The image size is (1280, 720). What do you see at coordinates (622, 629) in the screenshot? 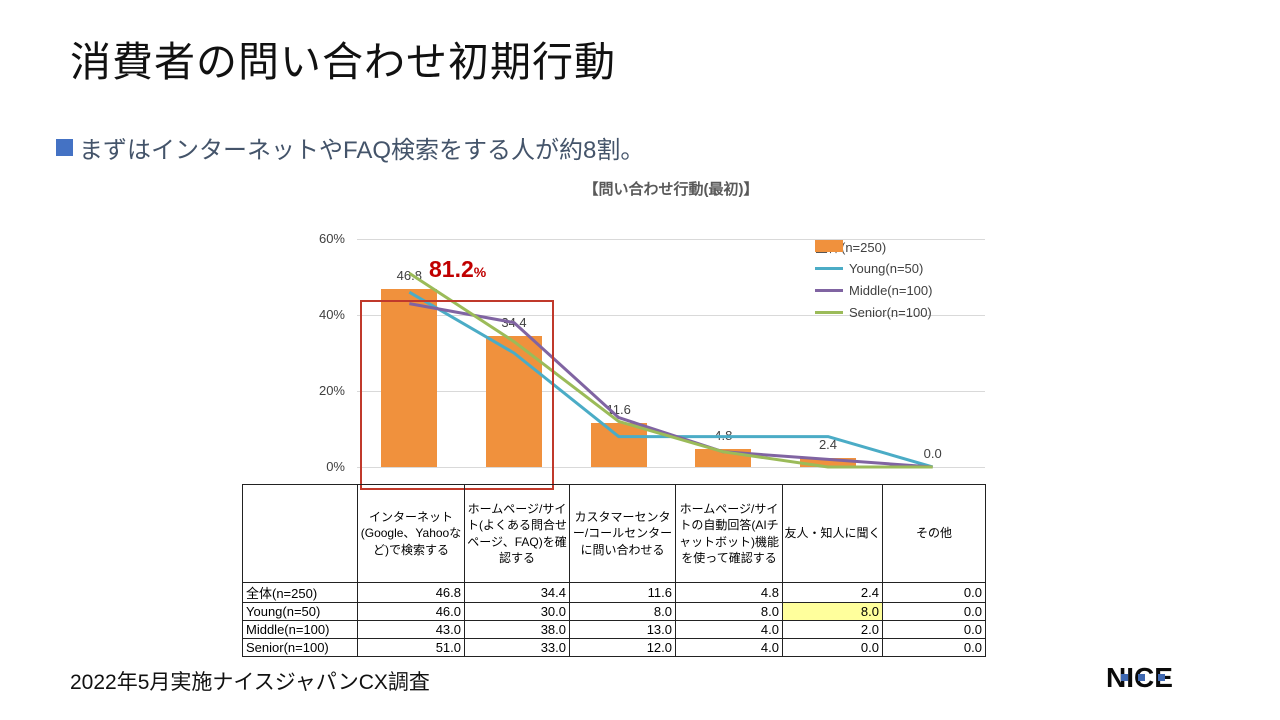
I see `table-cell: 13.0` at bounding box center [622, 629].